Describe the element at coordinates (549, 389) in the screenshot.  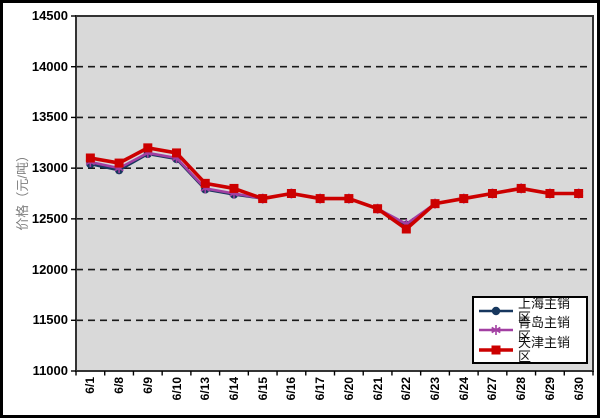
I see `x-tick-label: 6/29` at that location.